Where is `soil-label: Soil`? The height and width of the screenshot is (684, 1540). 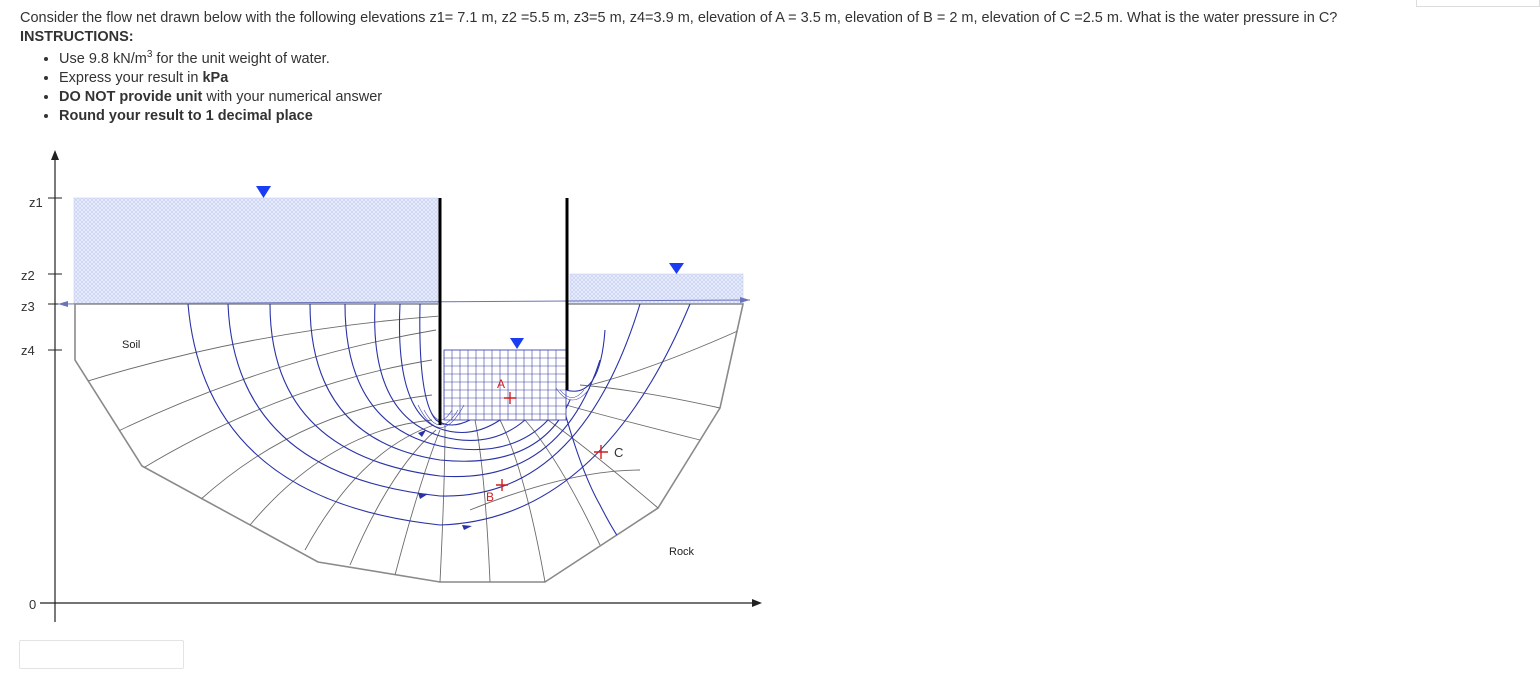 soil-label: Soil is located at coordinates (131, 345).